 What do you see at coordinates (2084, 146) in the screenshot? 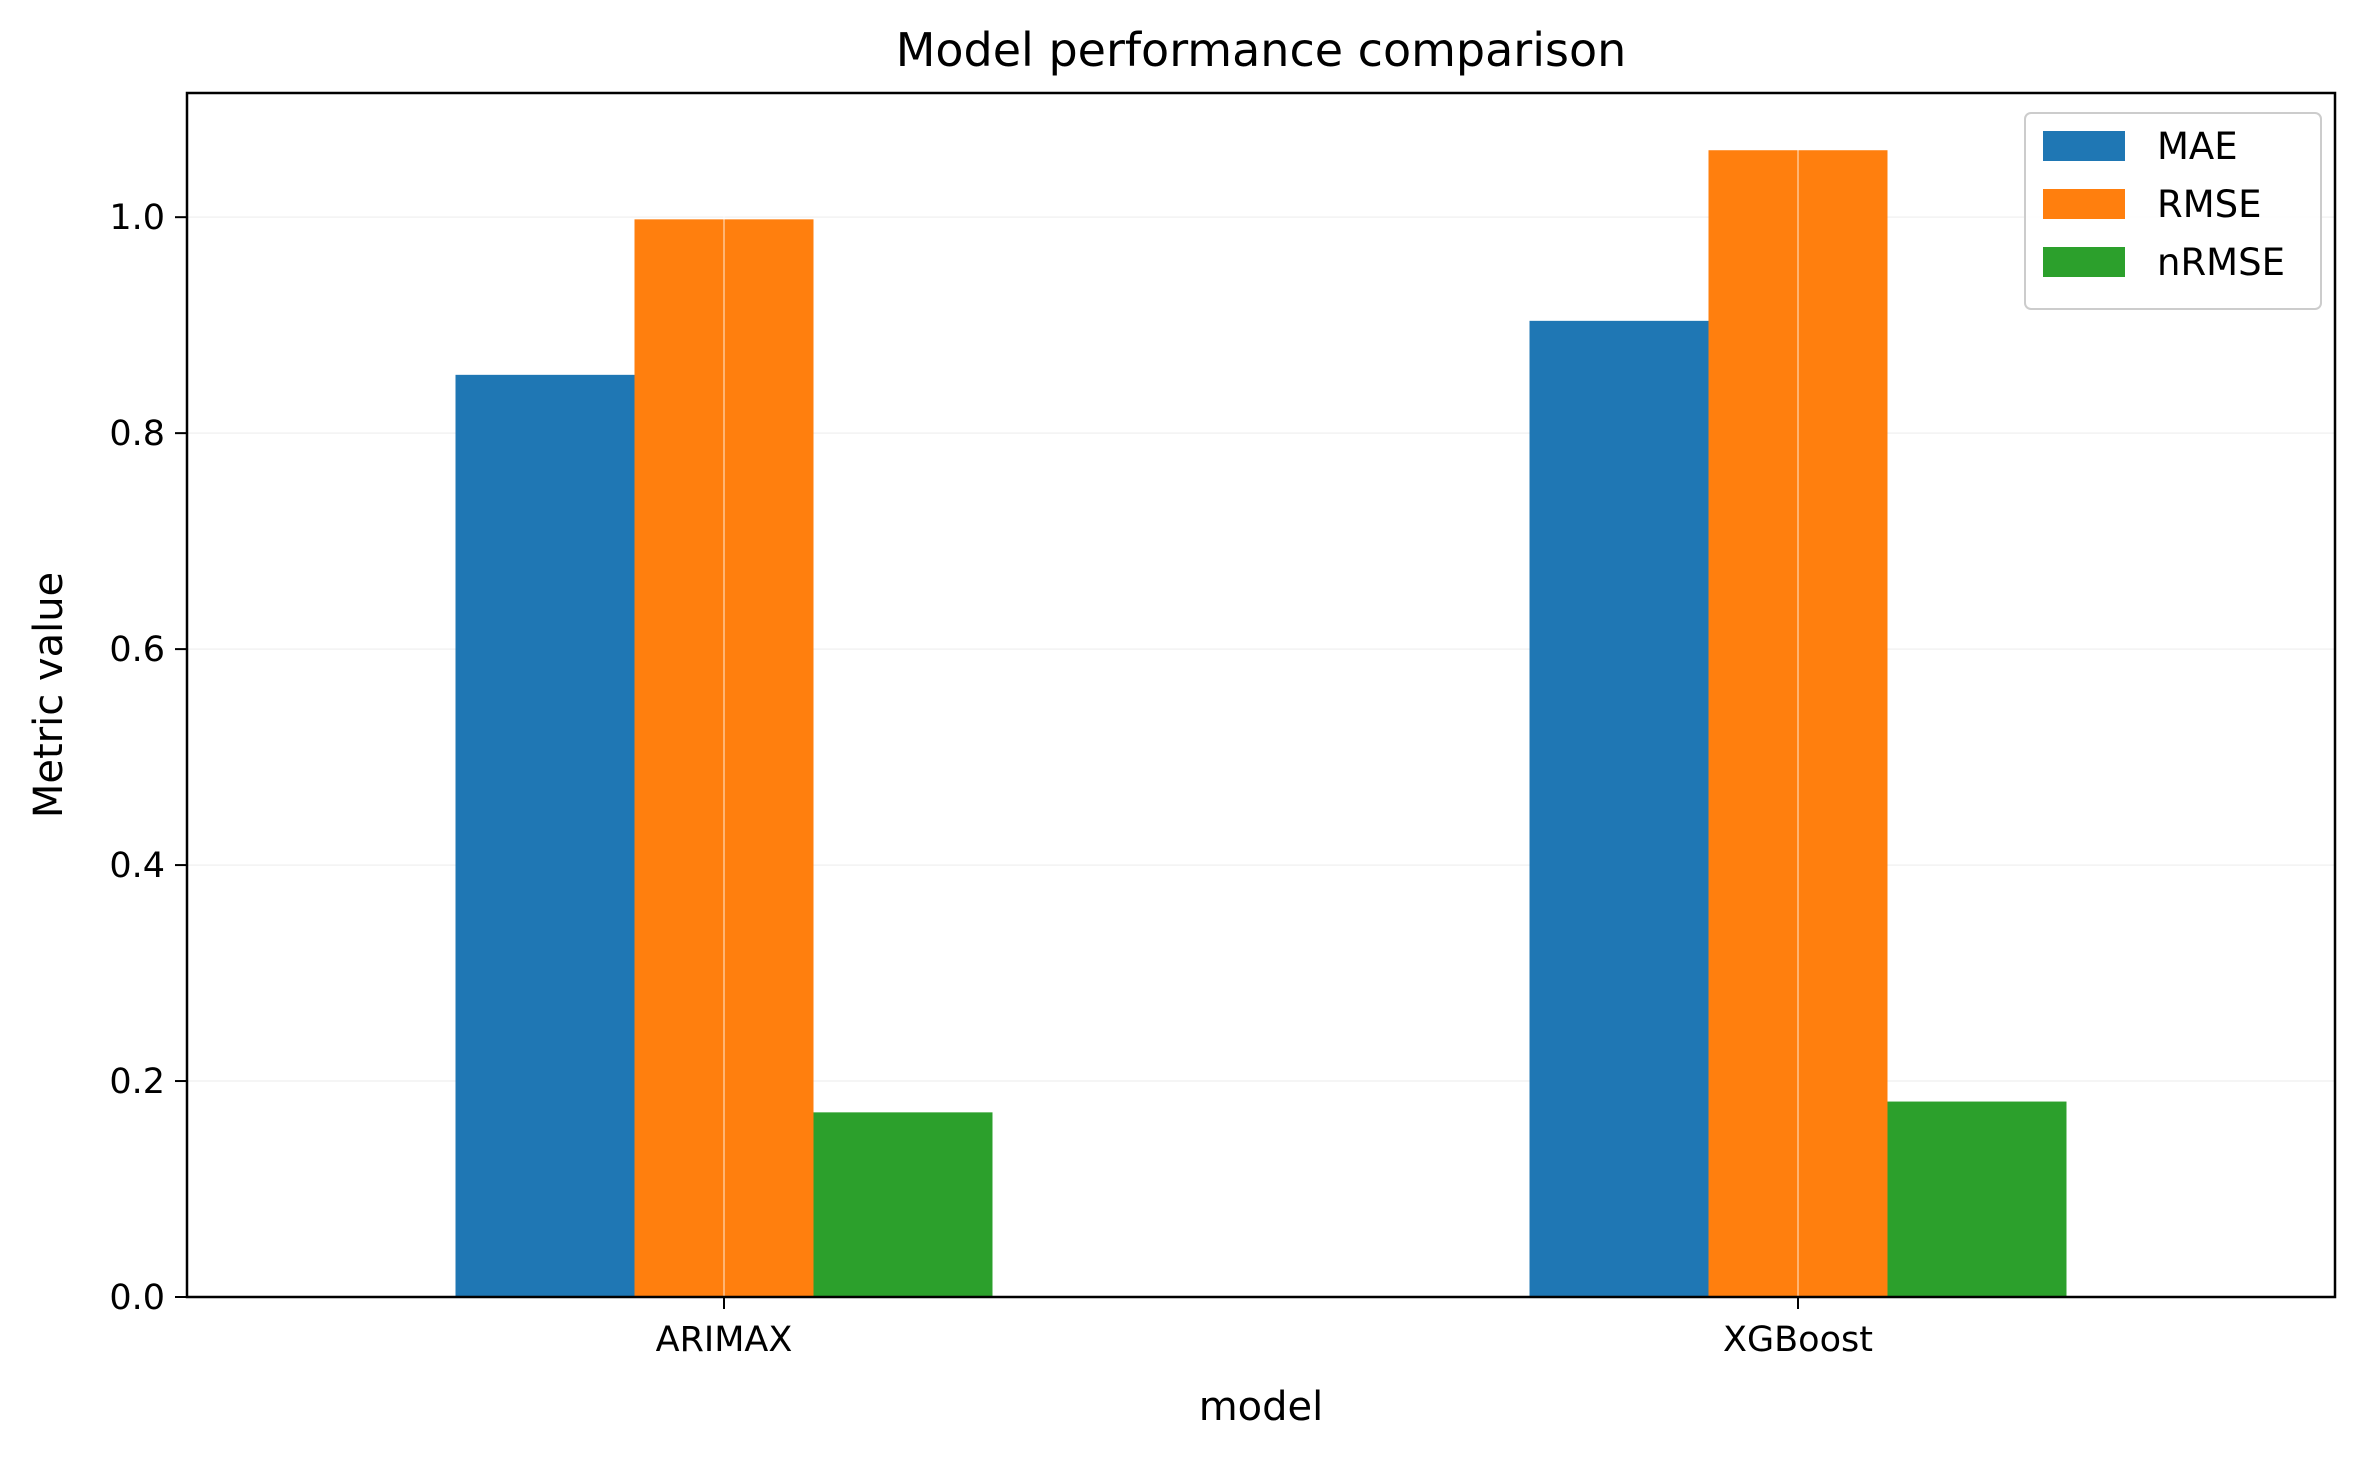
I see `legend-swatch-mae` at bounding box center [2084, 146].